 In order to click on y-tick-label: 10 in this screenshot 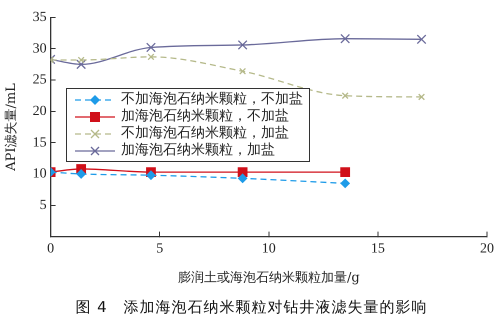, I will do `click(39, 174)`.